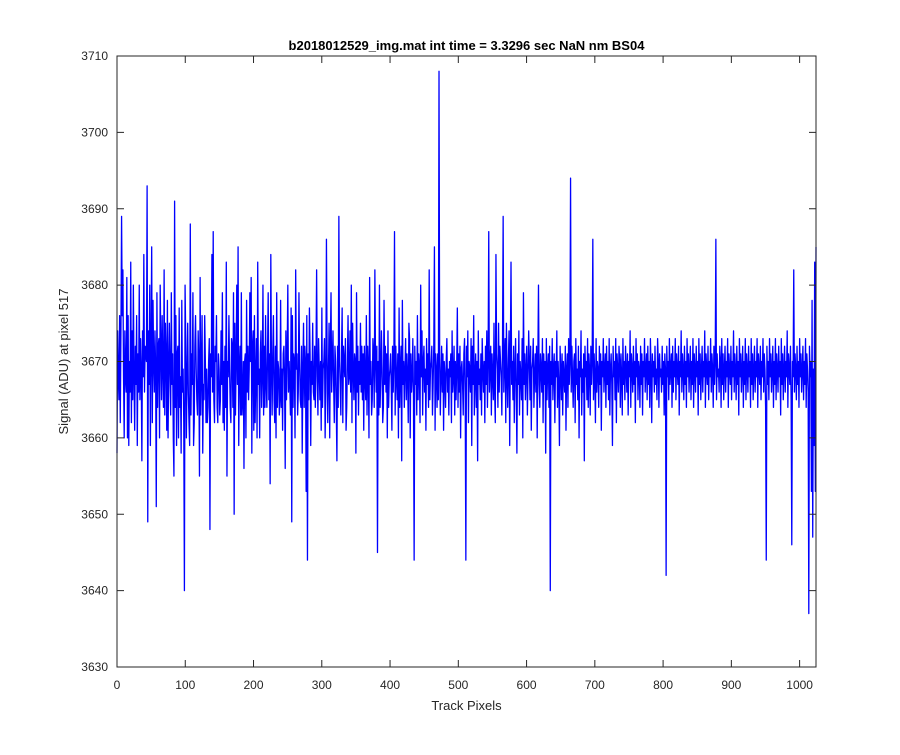  Describe the element at coordinates (731, 685) in the screenshot. I see `x-tick-label: 900` at that location.